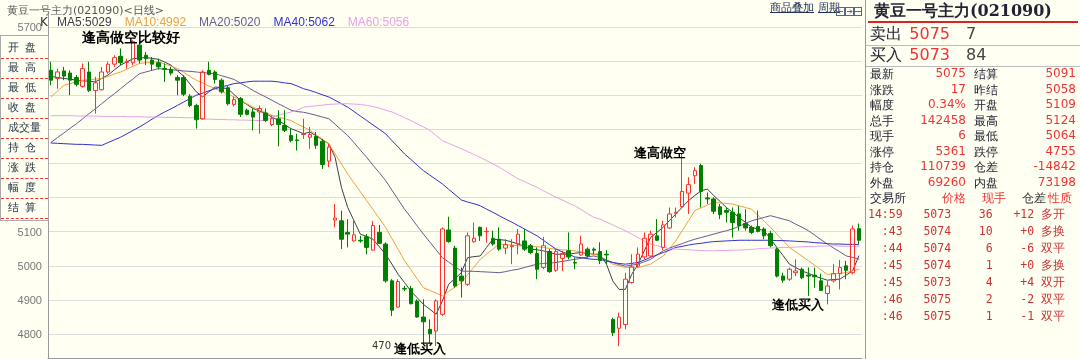  What do you see at coordinates (973, 135) in the screenshot?
I see `text: 现手 6 最低 5064` at bounding box center [973, 135].